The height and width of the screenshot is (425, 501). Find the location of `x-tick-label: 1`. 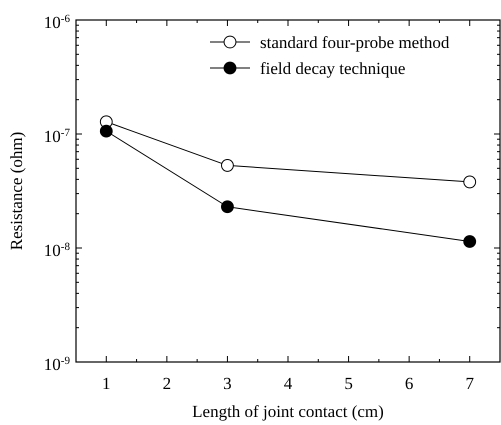

x-tick-label: 1 is located at coordinates (106, 383).